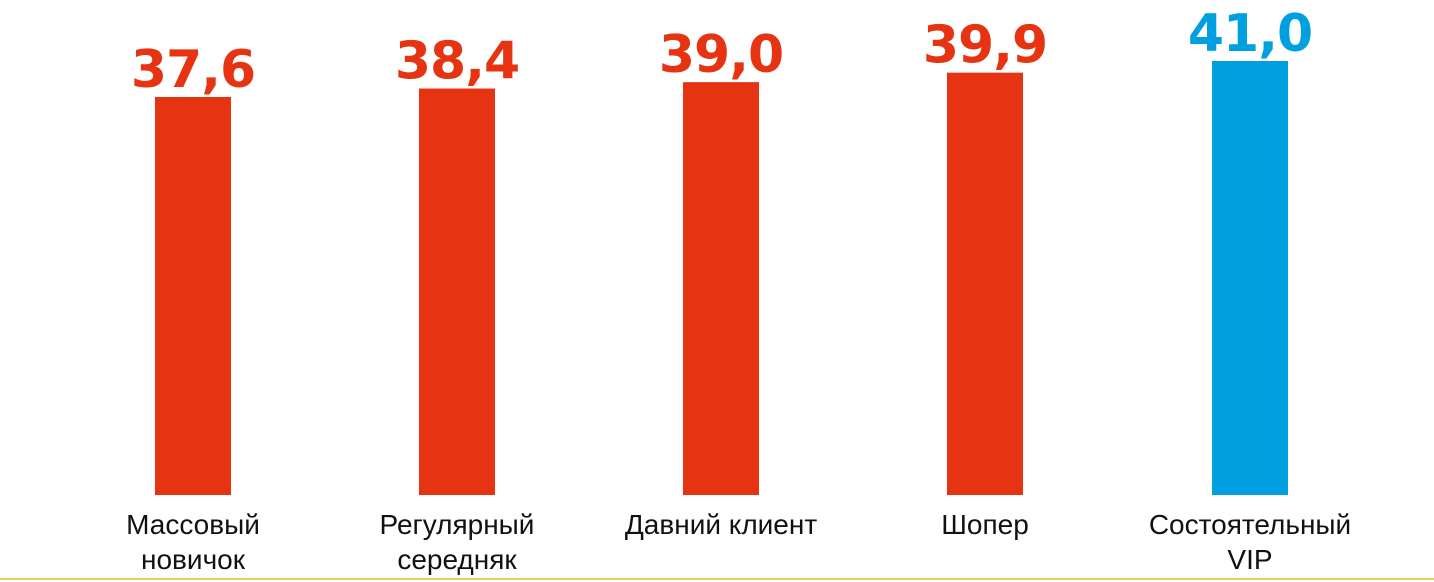 This screenshot has height=582, width=1434. What do you see at coordinates (717, 579) in the screenshot?
I see `bottom-rule` at bounding box center [717, 579].